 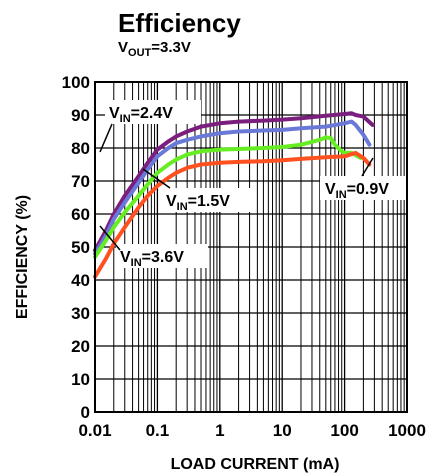 I want to click on y-tick-labels: 0 10 20 30 40 50 60 70 80 90 100, so click(x=76, y=247).